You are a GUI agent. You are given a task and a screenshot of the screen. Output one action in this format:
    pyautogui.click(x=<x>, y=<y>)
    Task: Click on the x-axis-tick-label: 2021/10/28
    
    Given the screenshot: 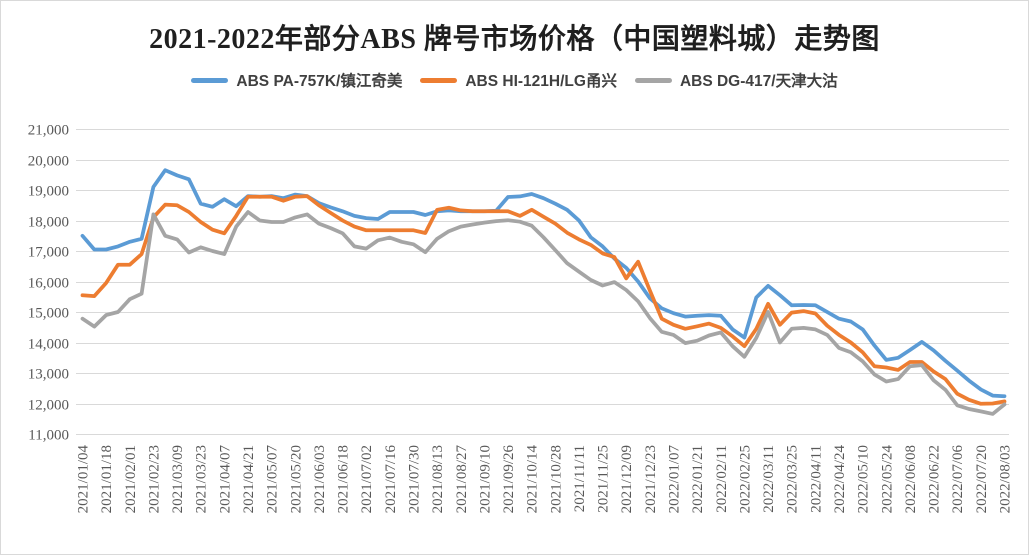 What is the action you would take?
    pyautogui.click(x=556, y=479)
    